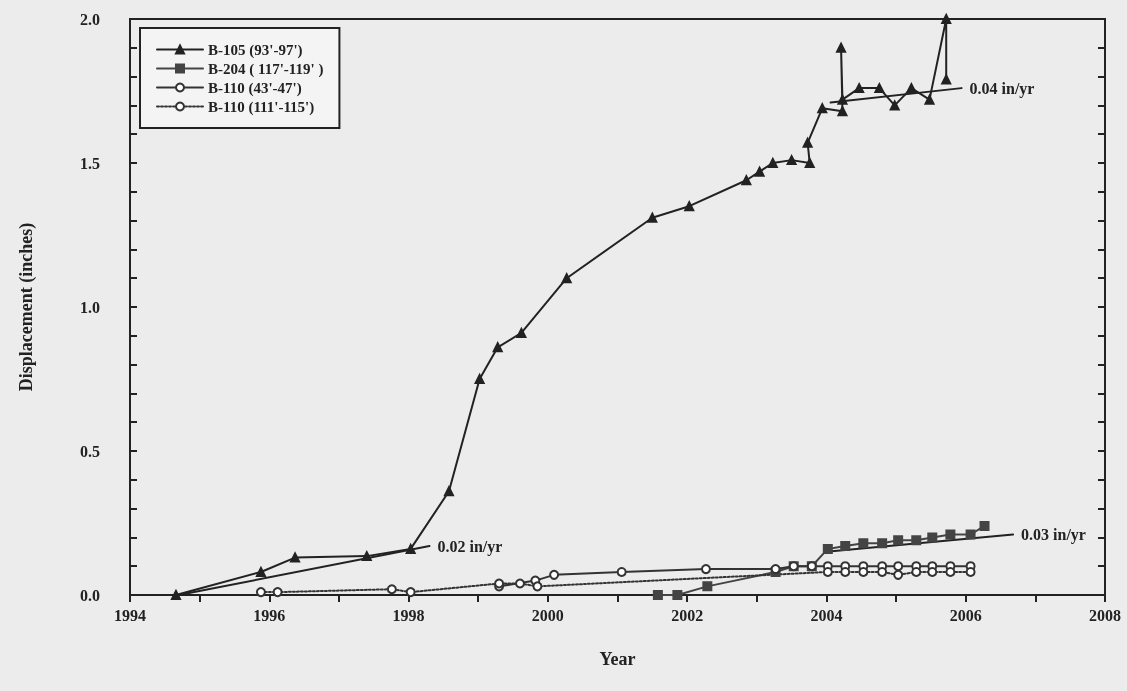 Image resolution: width=1127 pixels, height=691 pixels. Describe the element at coordinates (826, 615) in the screenshot. I see `x-tick-label: 2004` at that location.